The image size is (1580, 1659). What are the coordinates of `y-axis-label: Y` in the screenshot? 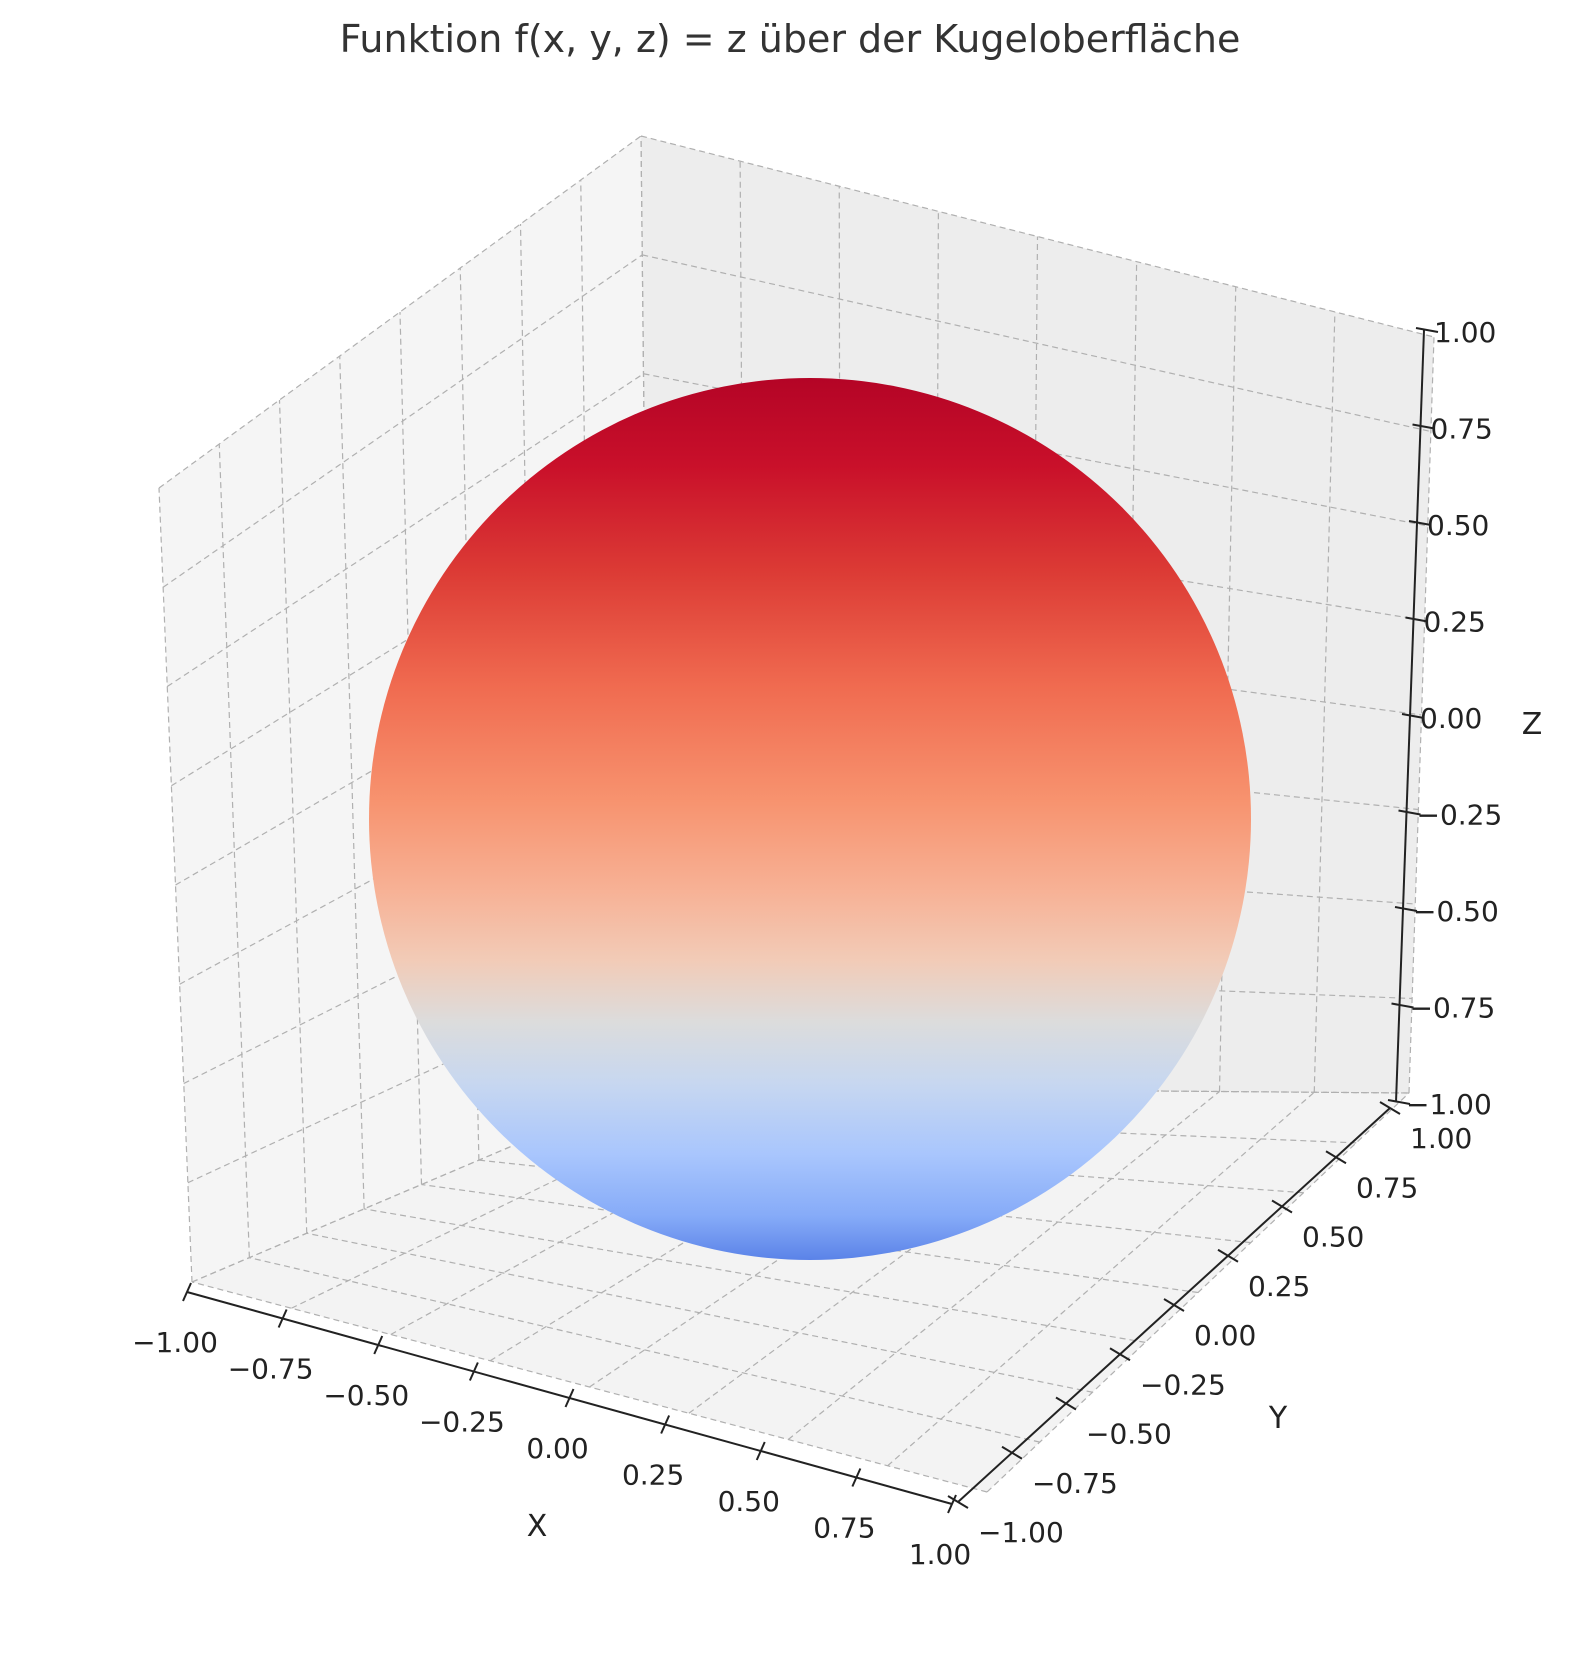 It's located at (1278, 1418).